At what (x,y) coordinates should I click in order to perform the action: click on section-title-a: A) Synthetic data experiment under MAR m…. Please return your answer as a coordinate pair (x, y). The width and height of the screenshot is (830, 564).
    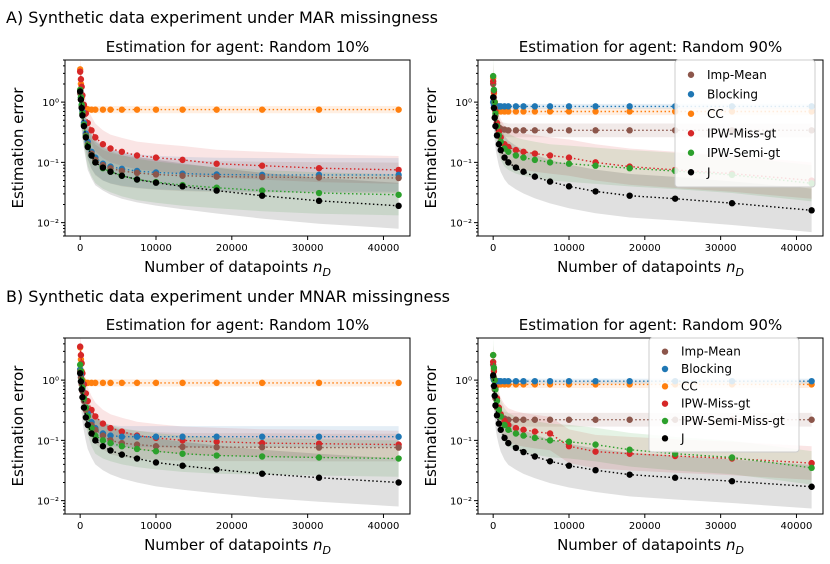
    Looking at the image, I should click on (222, 17).